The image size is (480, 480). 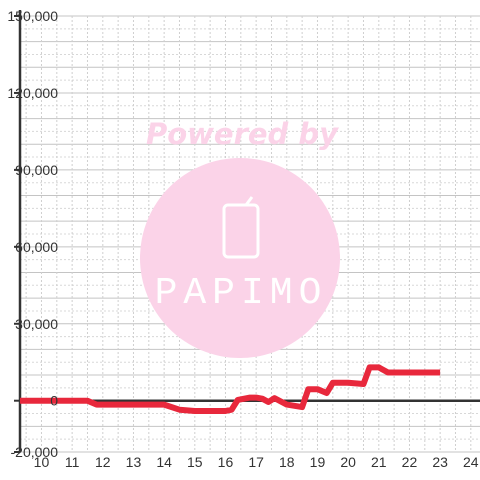 I want to click on x-tick-label: 24, so click(x=471, y=462).